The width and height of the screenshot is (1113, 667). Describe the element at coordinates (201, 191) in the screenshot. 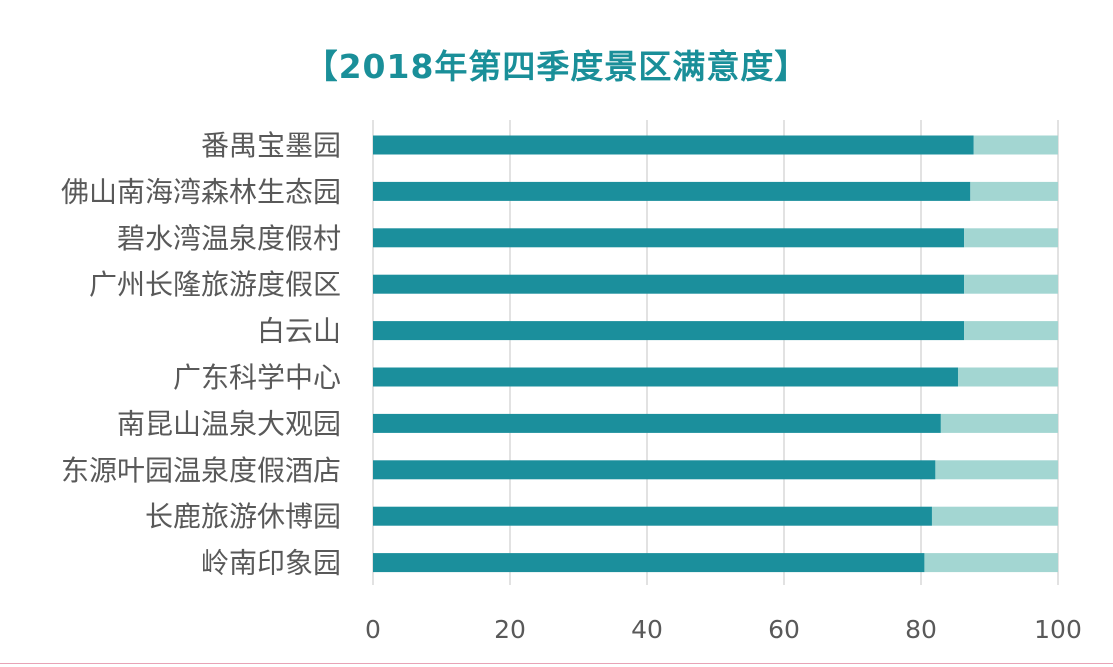

I see `category-label: 佛山南海湾森林生态园` at that location.